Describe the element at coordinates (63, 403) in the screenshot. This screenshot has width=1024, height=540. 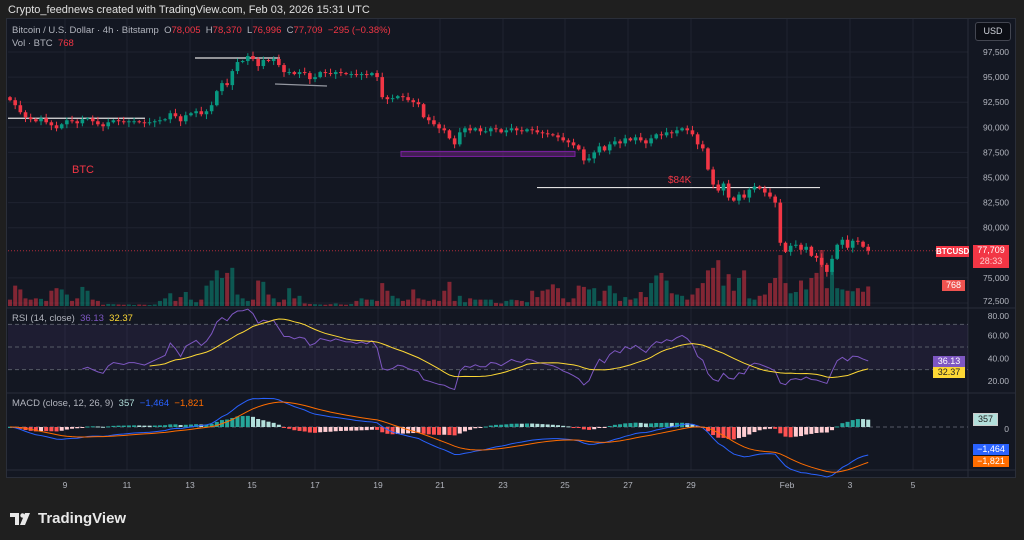
I see `macd-label: MACD (close, 12, 26, 9)` at that location.